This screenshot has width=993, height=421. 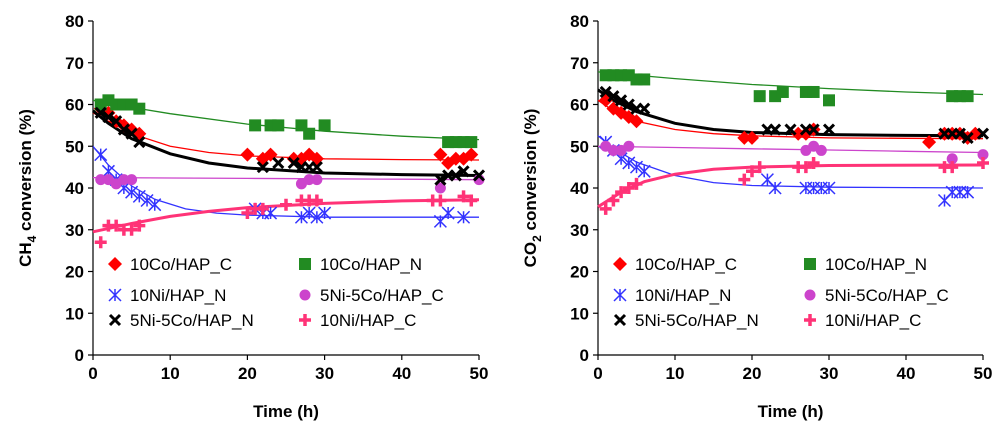 What do you see at coordinates (286, 411) in the screenshot?
I see `x-axis-title: Time (h)` at bounding box center [286, 411].